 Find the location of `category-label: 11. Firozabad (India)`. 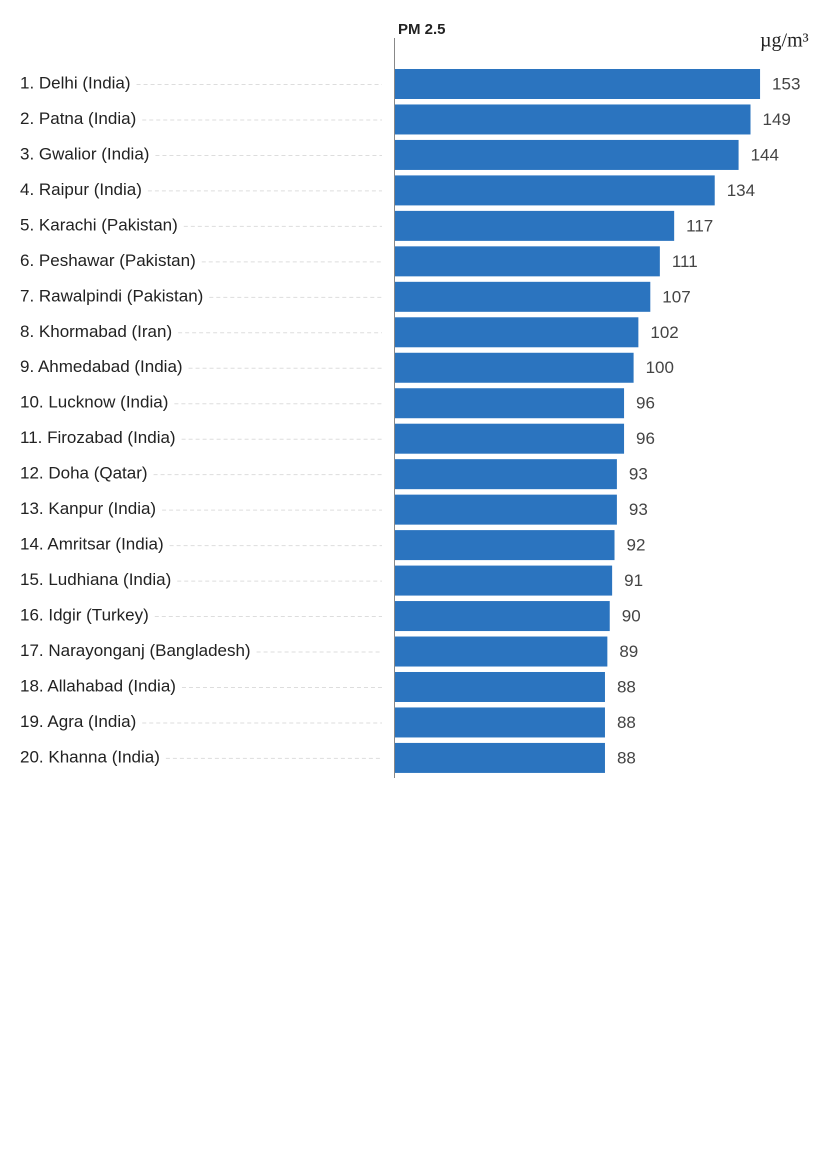

category-label: 11. Firozabad (India) is located at coordinates (98, 437).